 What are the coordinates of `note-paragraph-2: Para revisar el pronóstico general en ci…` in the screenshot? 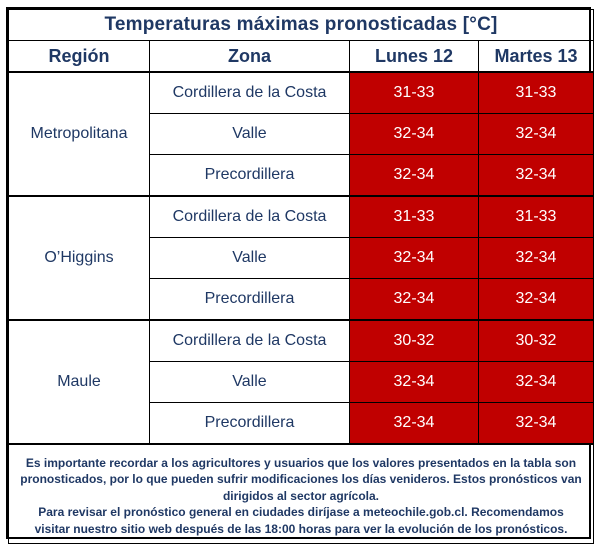 It's located at (301, 520).